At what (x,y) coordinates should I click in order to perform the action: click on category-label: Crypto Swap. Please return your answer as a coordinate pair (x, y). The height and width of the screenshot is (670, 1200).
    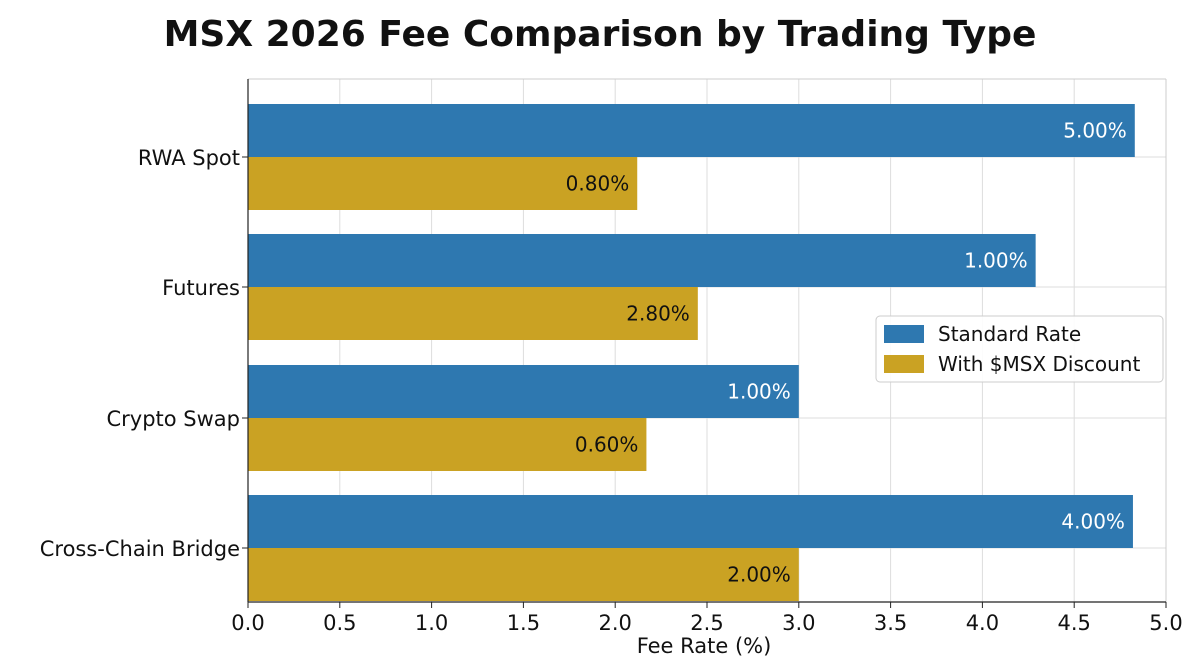
    Looking at the image, I should click on (173, 419).